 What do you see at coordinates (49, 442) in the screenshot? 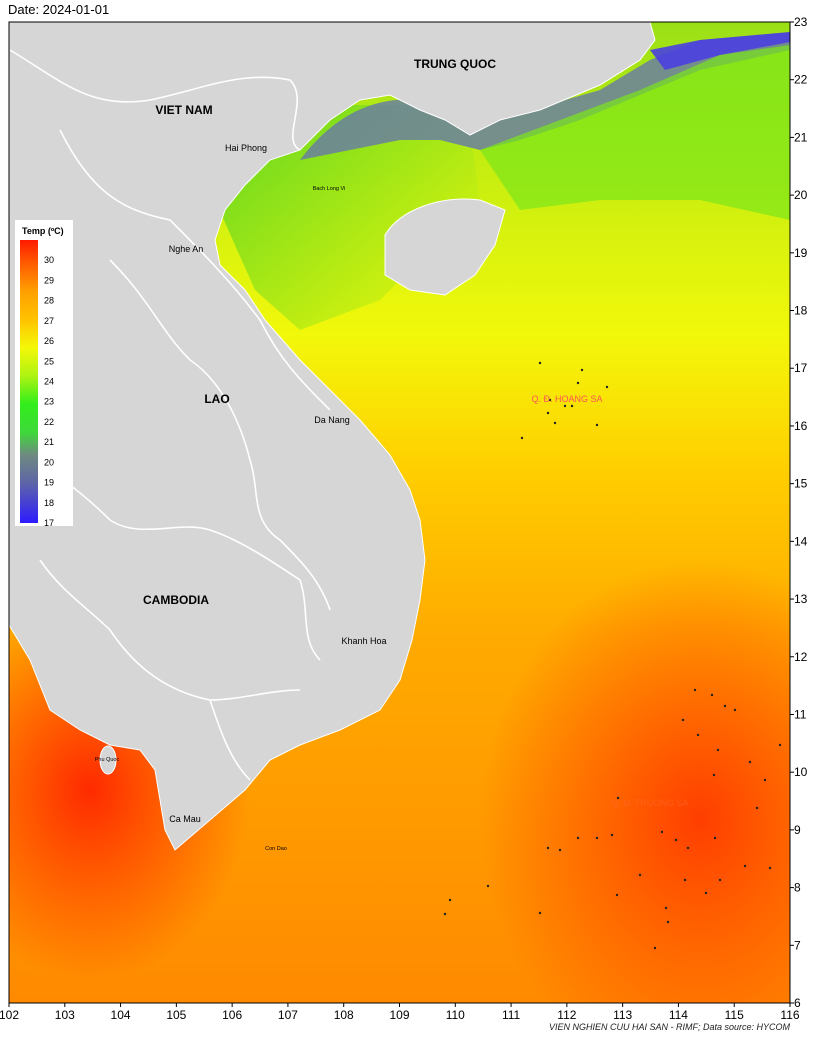
I see `legend-tick-label: 21` at bounding box center [49, 442].